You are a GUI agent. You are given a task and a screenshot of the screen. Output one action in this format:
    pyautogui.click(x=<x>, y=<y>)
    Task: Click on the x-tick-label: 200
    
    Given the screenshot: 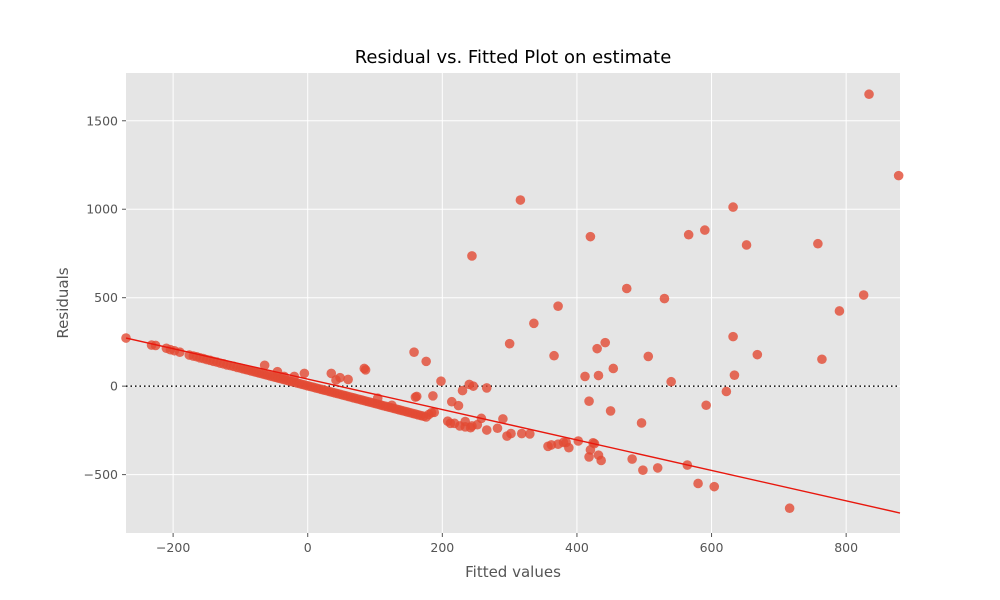 What is the action you would take?
    pyautogui.click(x=442, y=547)
    